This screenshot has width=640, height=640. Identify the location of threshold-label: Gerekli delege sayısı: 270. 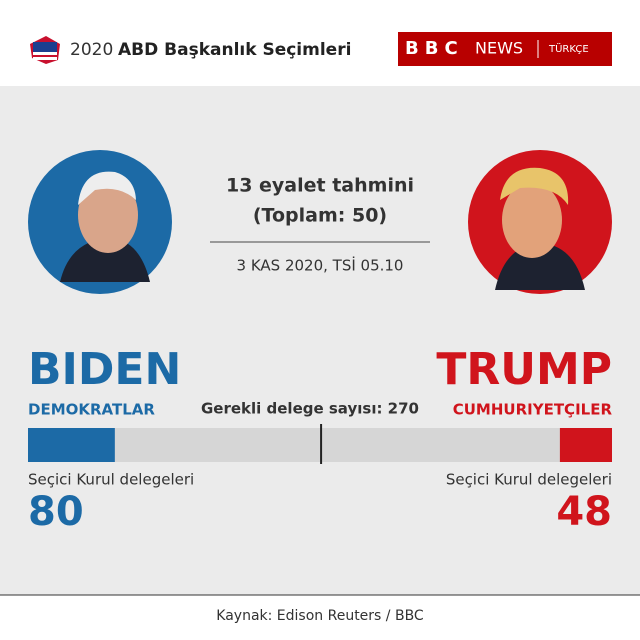
(310, 409).